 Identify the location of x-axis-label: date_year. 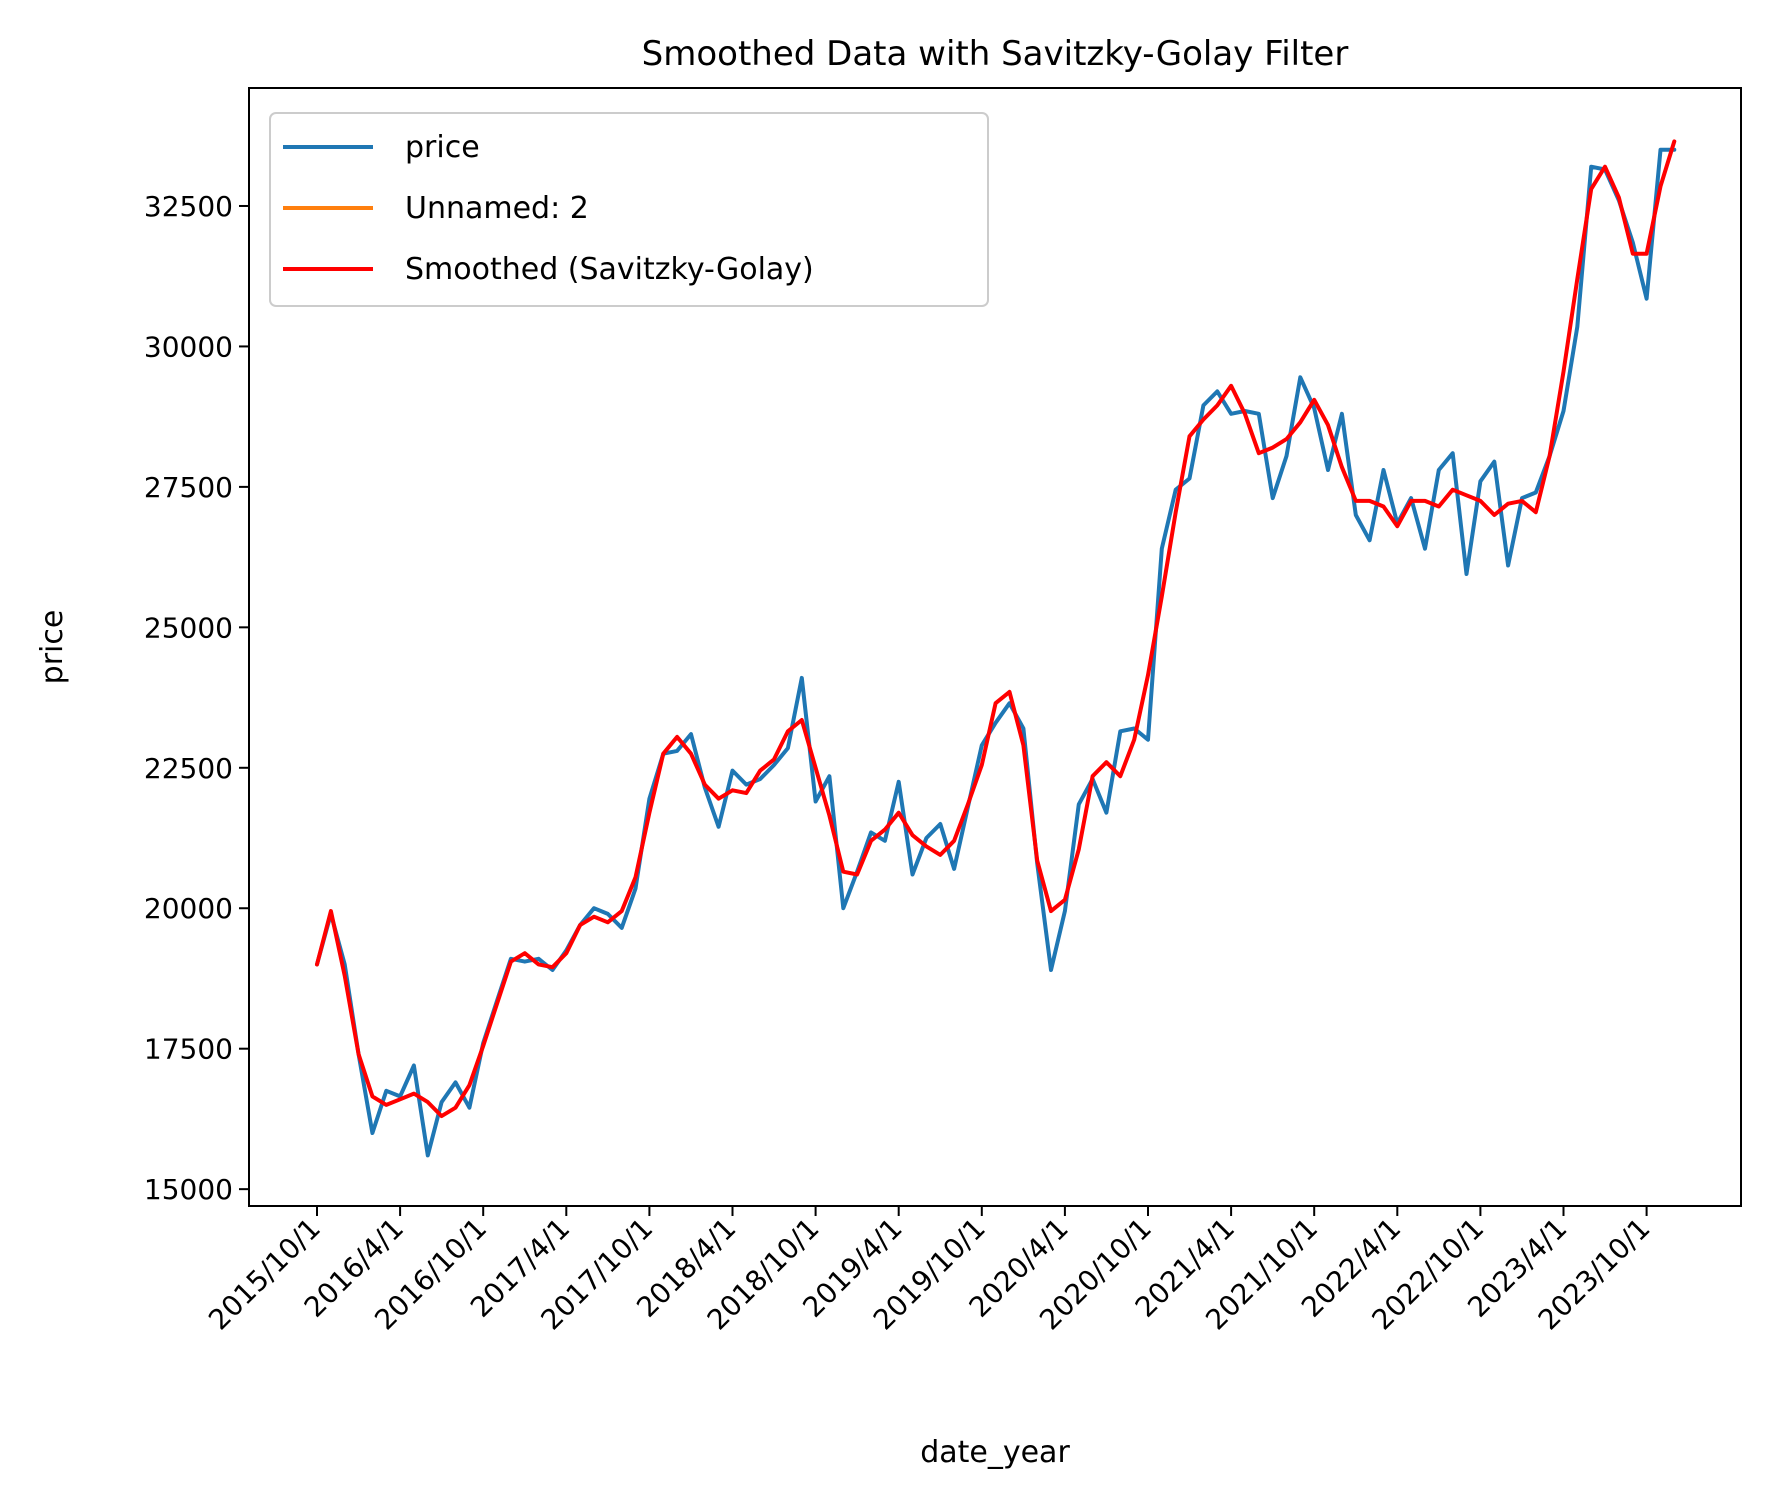
(995, 1452).